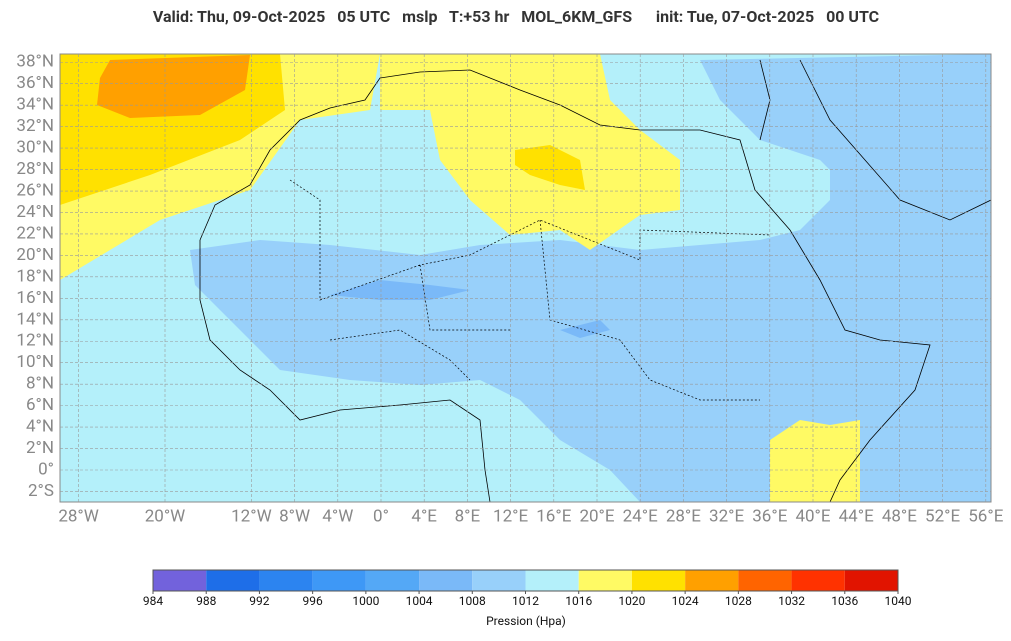  Describe the element at coordinates (844, 601) in the screenshot. I see `colorbar-tick-label: 1036` at that location.